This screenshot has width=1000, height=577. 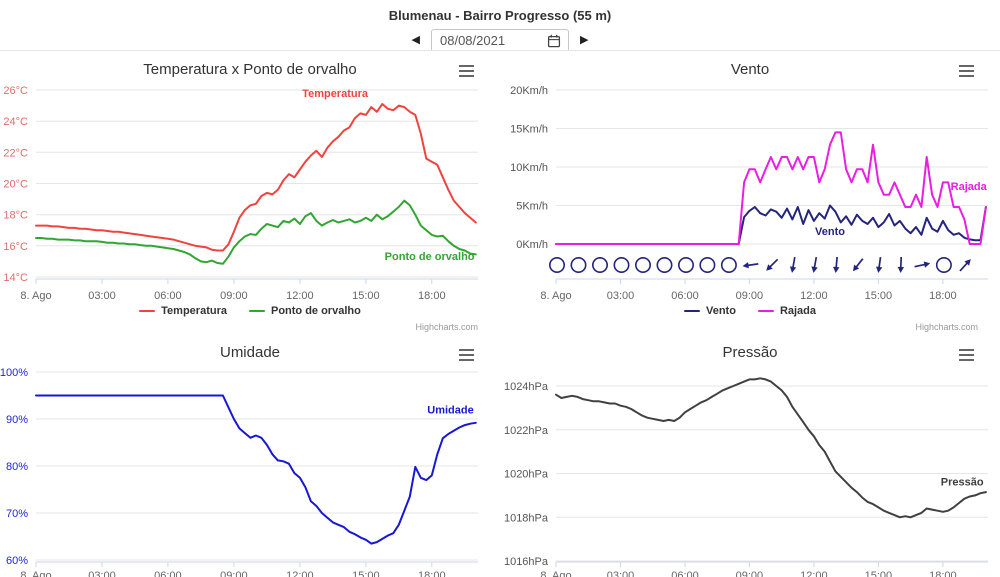 I want to click on chart-legend: Temperatura Ponto de orvalho, so click(x=250, y=311).